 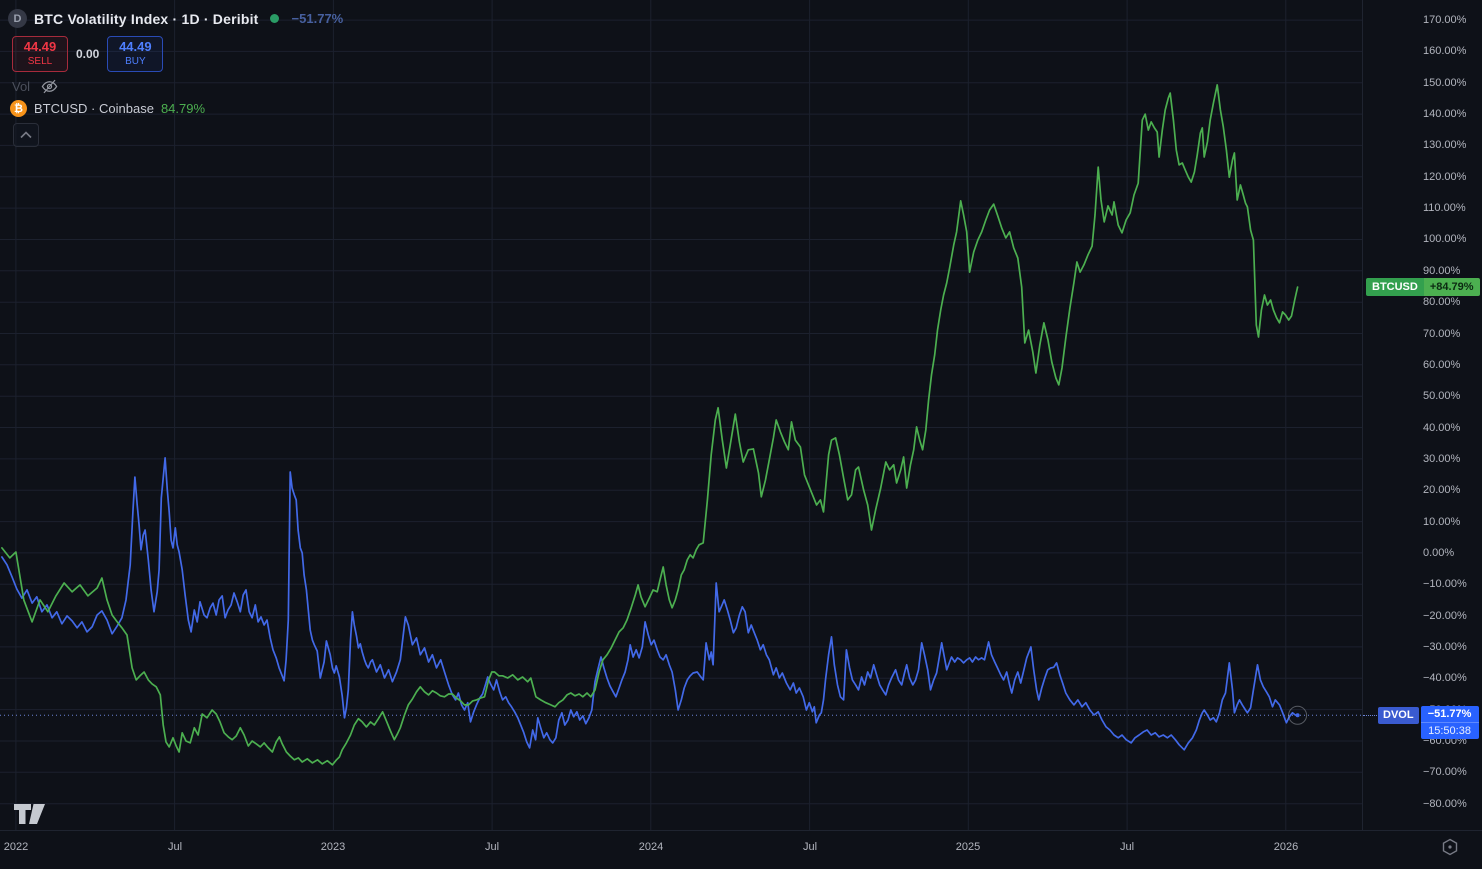 I want to click on dvol-tag-countdown: 15:50:38, so click(x=1449, y=730).